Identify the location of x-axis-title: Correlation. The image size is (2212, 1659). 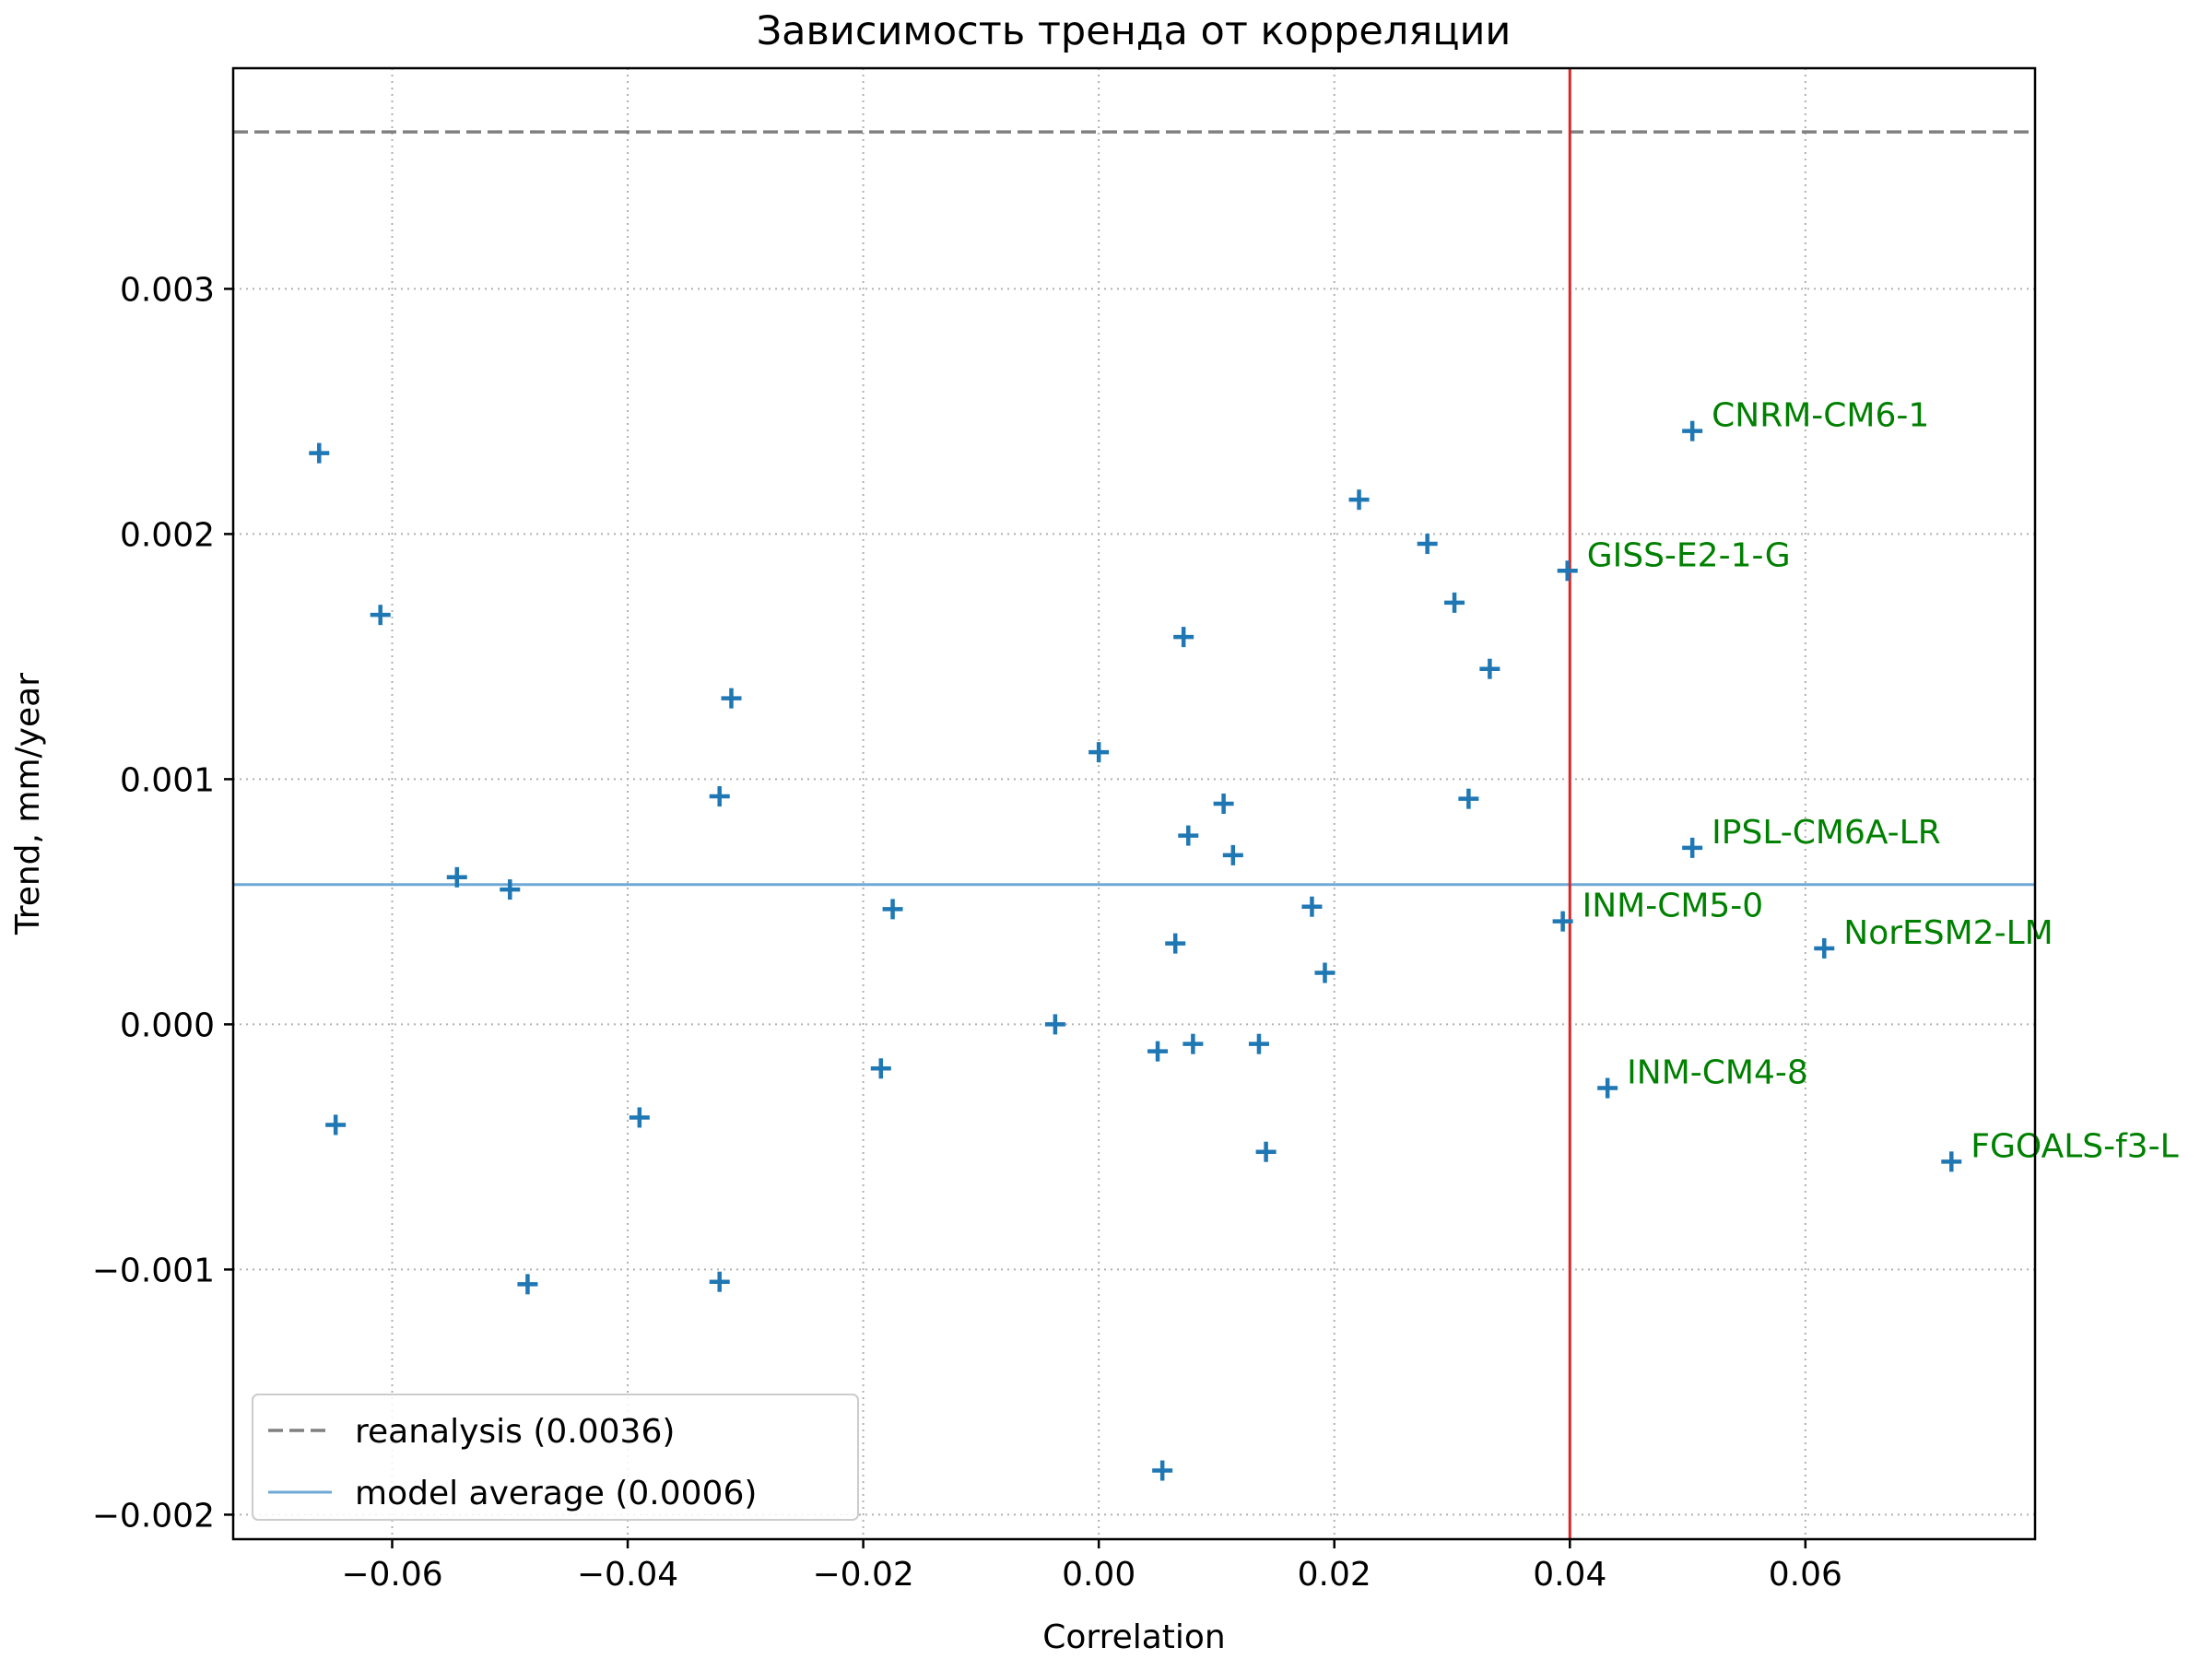
(1134, 1637).